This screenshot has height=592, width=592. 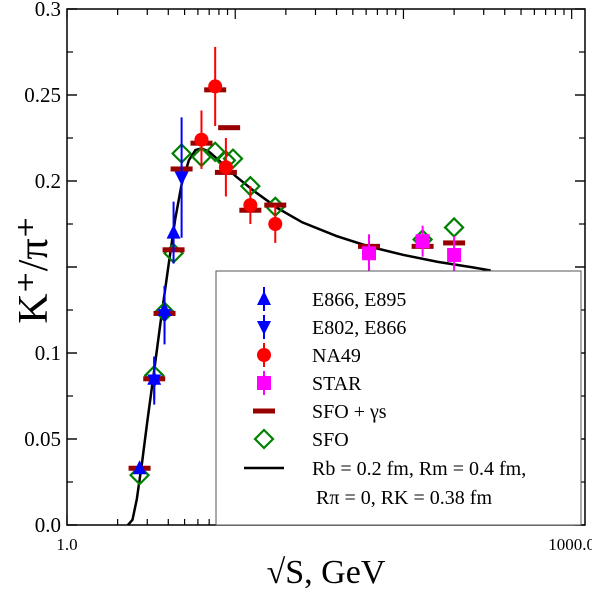 I want to click on legend-label: STAR, so click(x=337, y=384).